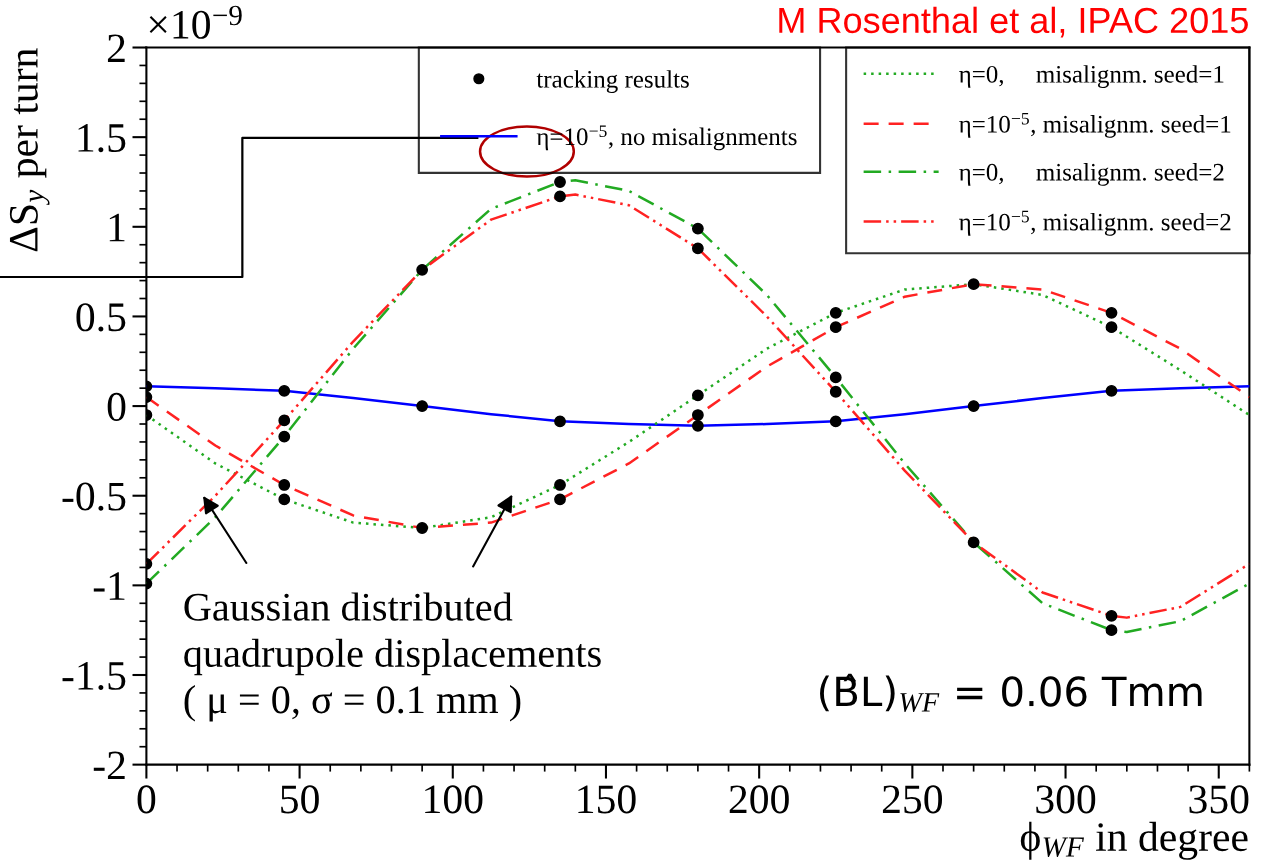  I want to click on y-tick-label: -2, so click(109, 765).